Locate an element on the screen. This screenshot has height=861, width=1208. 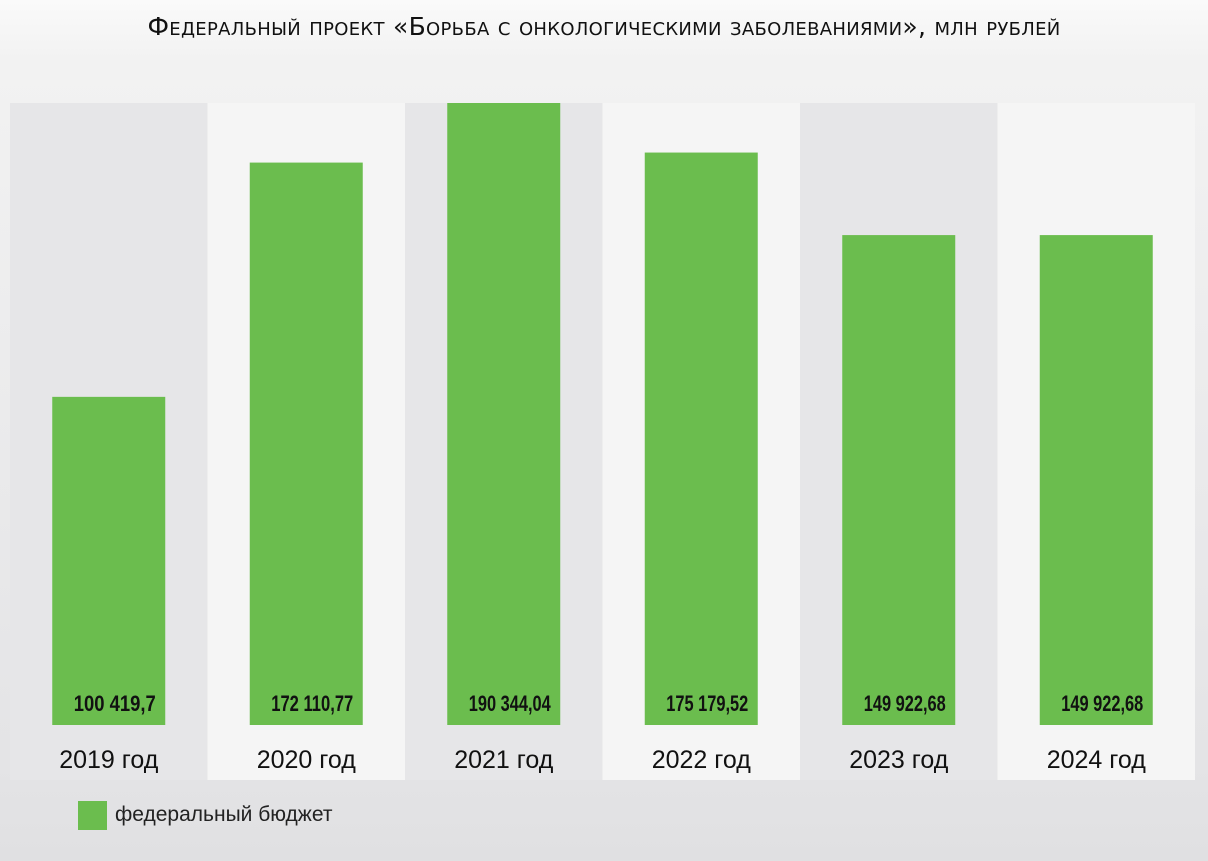
value-label: 175 179,52 is located at coordinates (707, 703).